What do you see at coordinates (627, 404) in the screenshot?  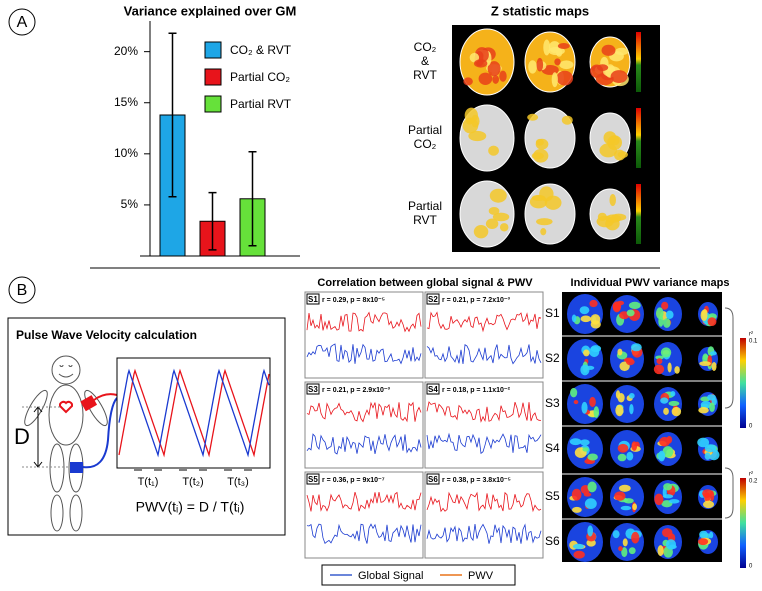 I see `brain-slice` at bounding box center [627, 404].